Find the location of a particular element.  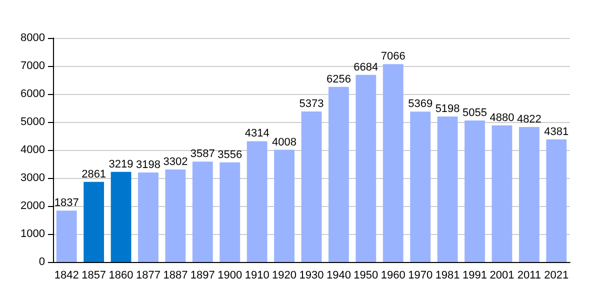

x-tick-label: 1920 is located at coordinates (284, 276).